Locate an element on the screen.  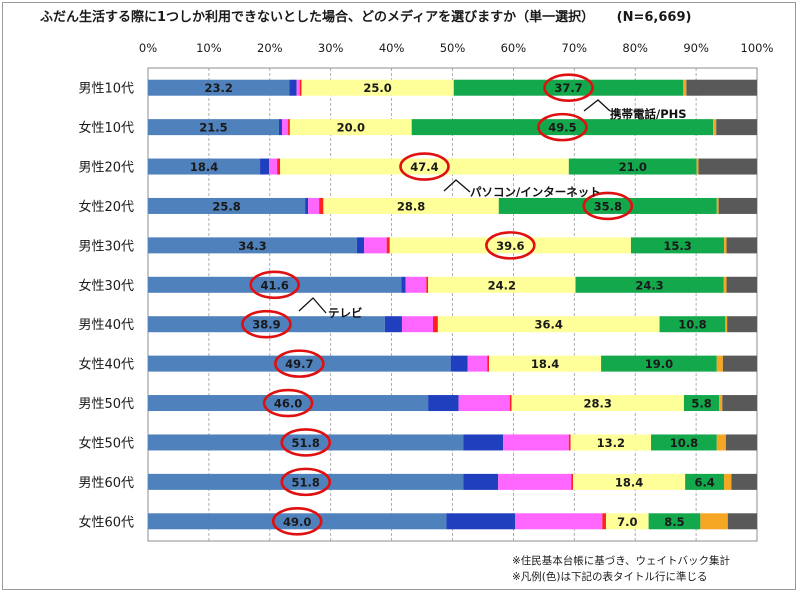
category-label: 男性40代 is located at coordinates (106, 325).